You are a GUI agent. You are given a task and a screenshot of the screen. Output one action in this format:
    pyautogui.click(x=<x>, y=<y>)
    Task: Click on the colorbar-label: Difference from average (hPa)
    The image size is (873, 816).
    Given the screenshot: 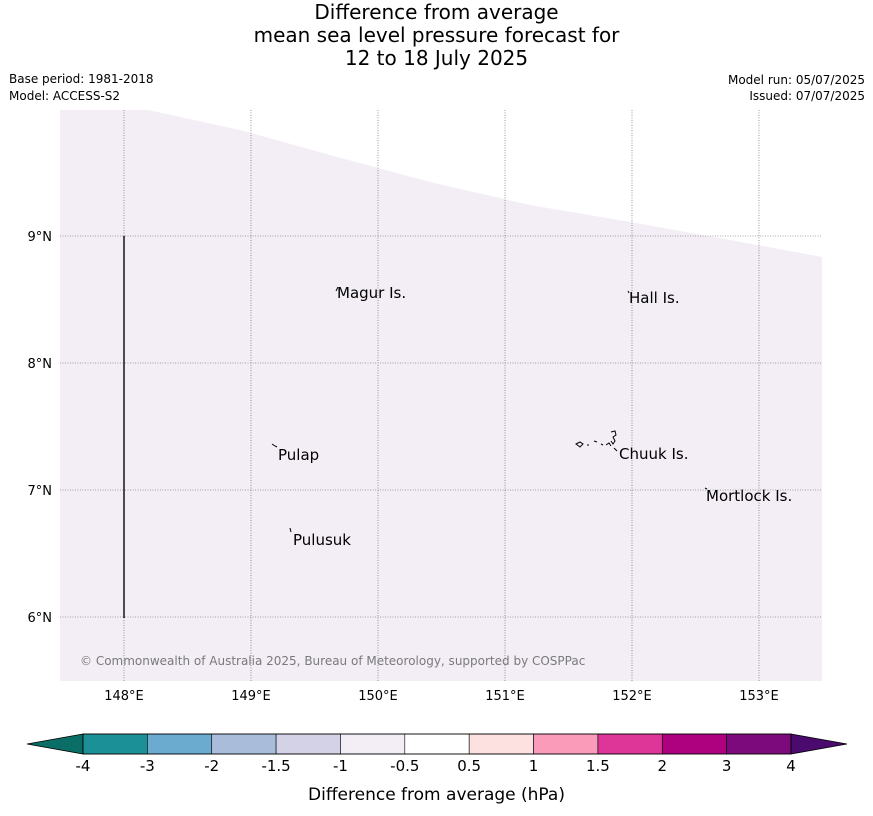 What is the action you would take?
    pyautogui.click(x=436, y=795)
    